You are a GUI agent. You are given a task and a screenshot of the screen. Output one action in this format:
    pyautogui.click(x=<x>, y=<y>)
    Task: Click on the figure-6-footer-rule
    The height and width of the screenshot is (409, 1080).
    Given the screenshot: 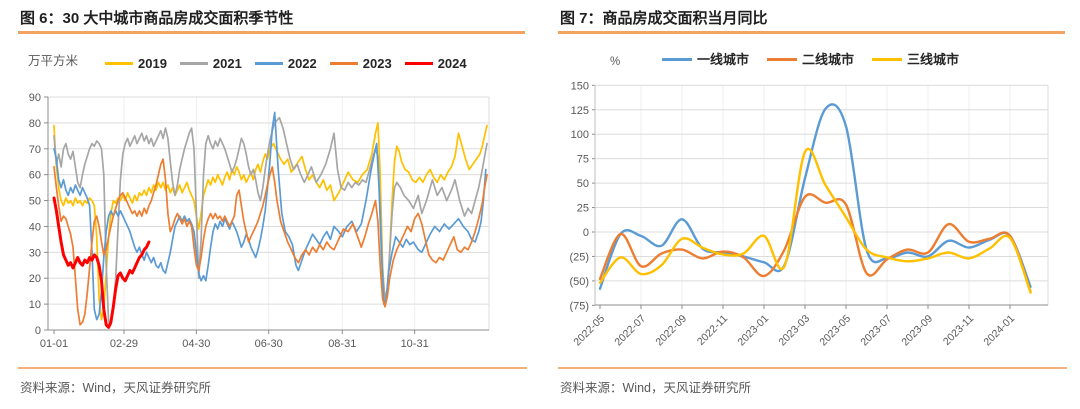 What is the action you would take?
    pyautogui.click(x=272, y=368)
    